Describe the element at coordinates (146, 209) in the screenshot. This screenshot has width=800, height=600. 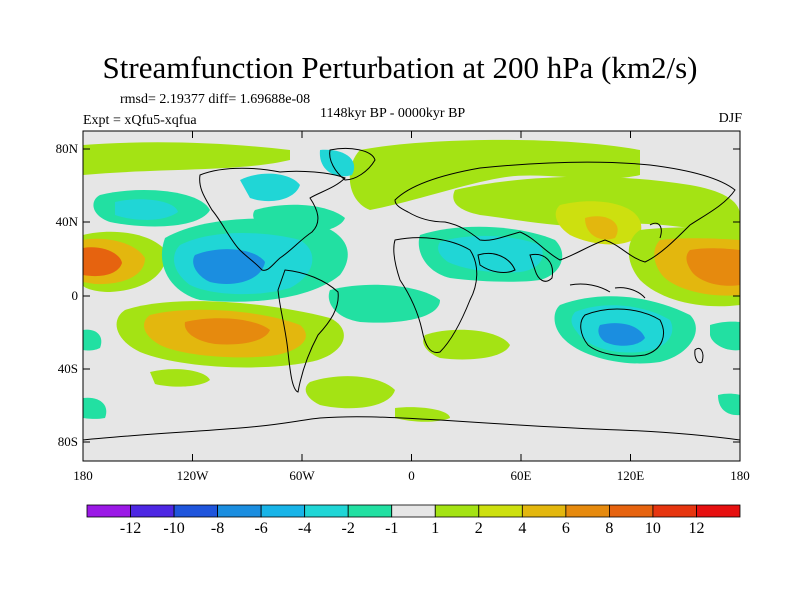
I see `contour-north-pacific-negative-core` at that location.